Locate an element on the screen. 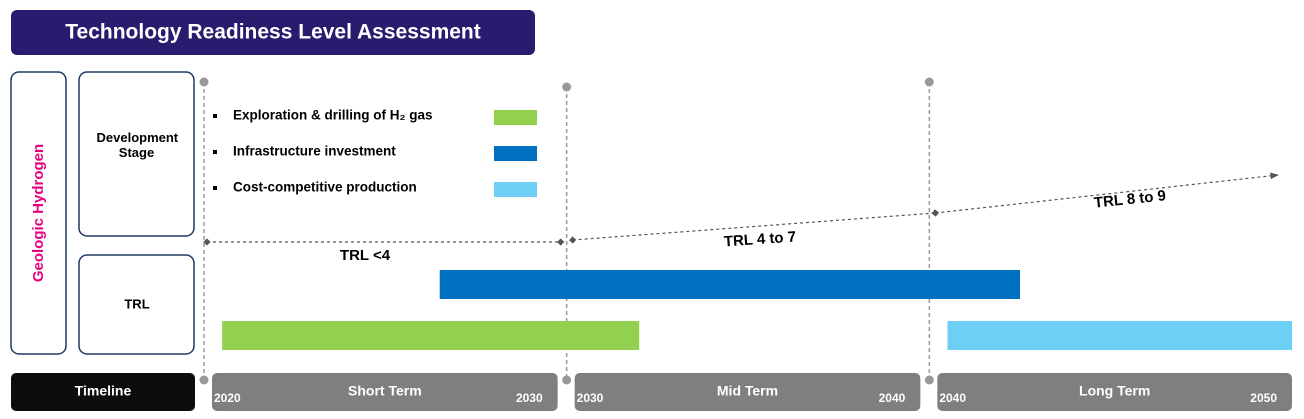 This screenshot has width=1304, height=419. trl-arrow is located at coordinates (754, 226).